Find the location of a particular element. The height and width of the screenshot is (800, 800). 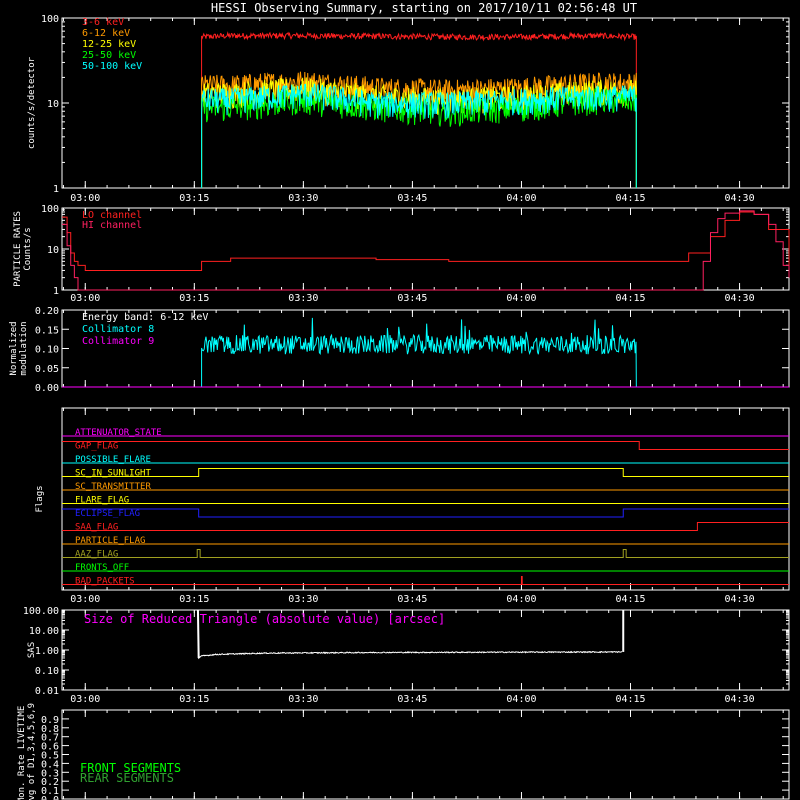

y-tick-label: 0.1 is located at coordinates (50, 791).